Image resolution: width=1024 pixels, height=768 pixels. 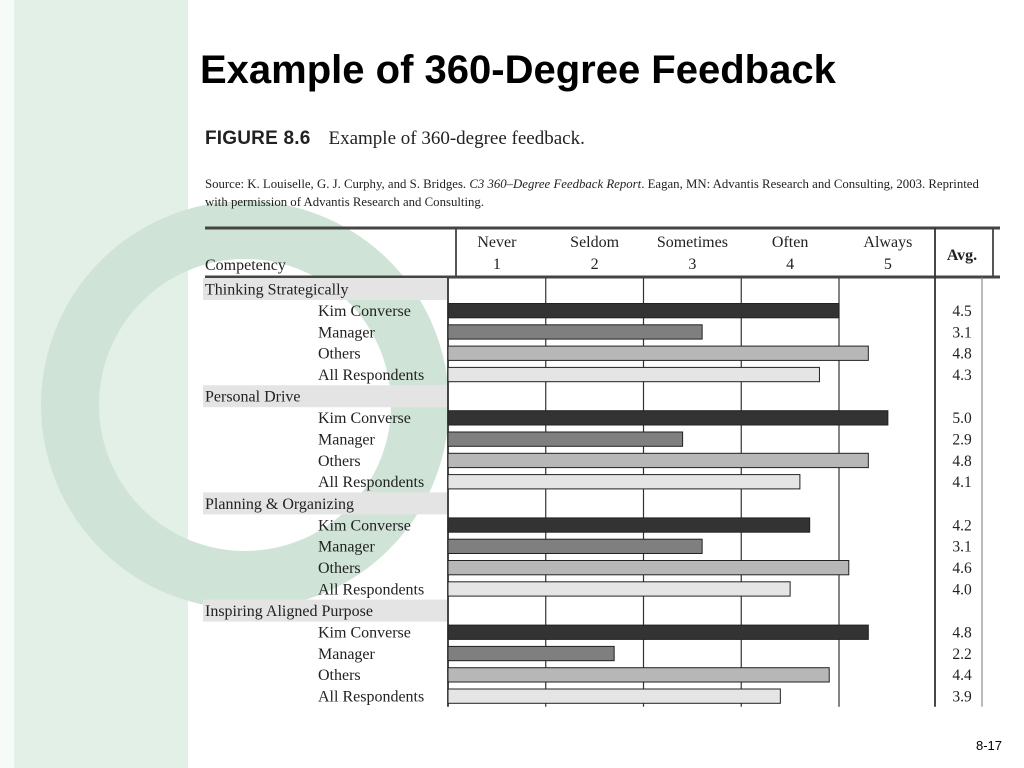 What do you see at coordinates (961, 482) in the screenshot?
I see `avg-value: 4.1` at bounding box center [961, 482].